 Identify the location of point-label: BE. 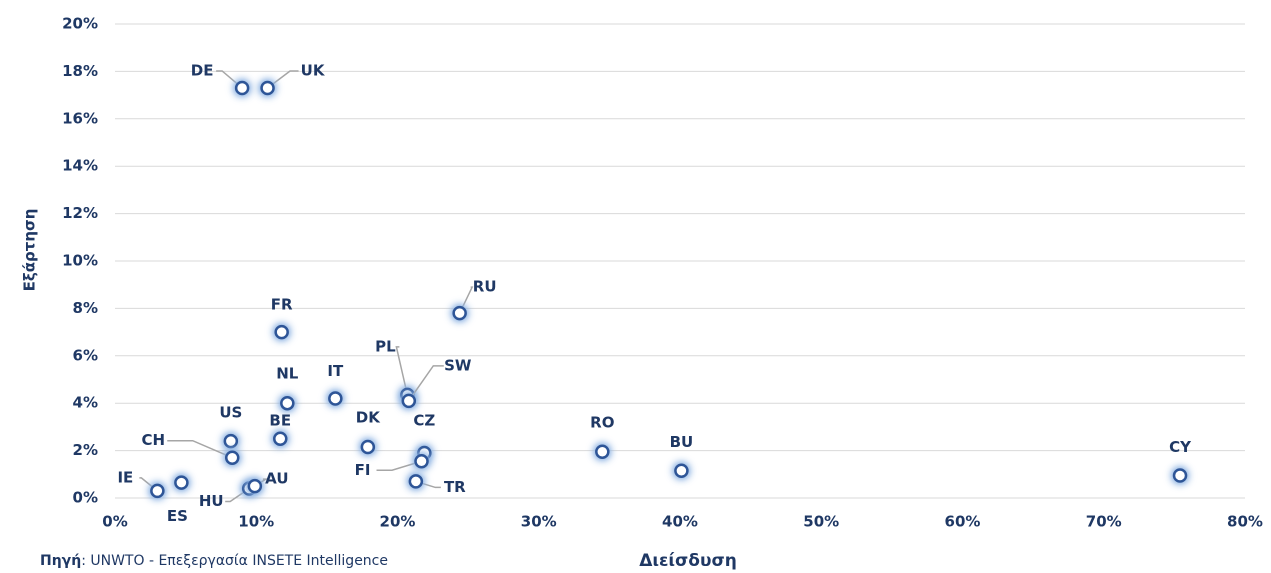
(280, 420).